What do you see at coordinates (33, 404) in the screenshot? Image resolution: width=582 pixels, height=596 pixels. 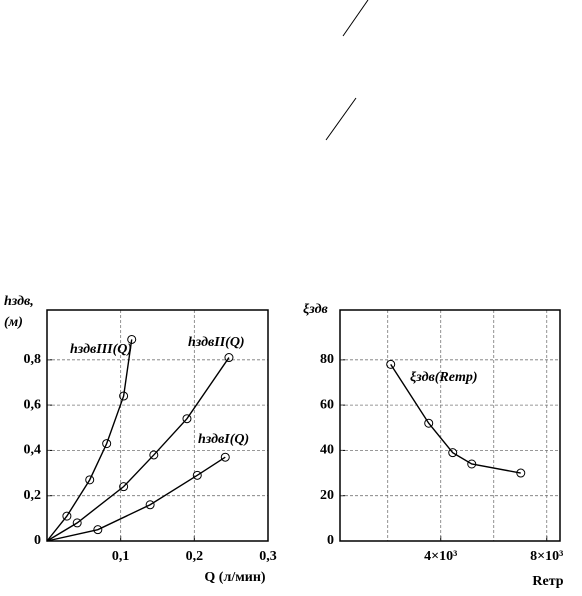 I see `y-tick-label: 0,6` at bounding box center [33, 404].